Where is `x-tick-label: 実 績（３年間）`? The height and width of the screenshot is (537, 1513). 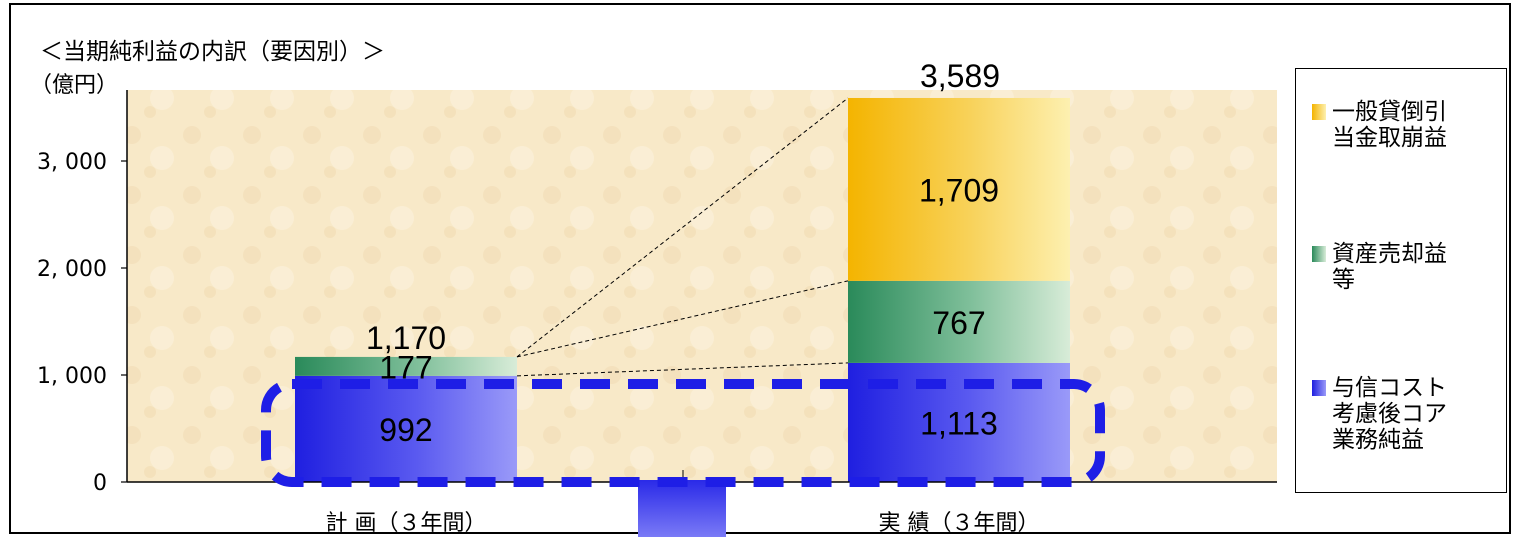
x-tick-label: 実 績（３年間） is located at coordinates (959, 523).